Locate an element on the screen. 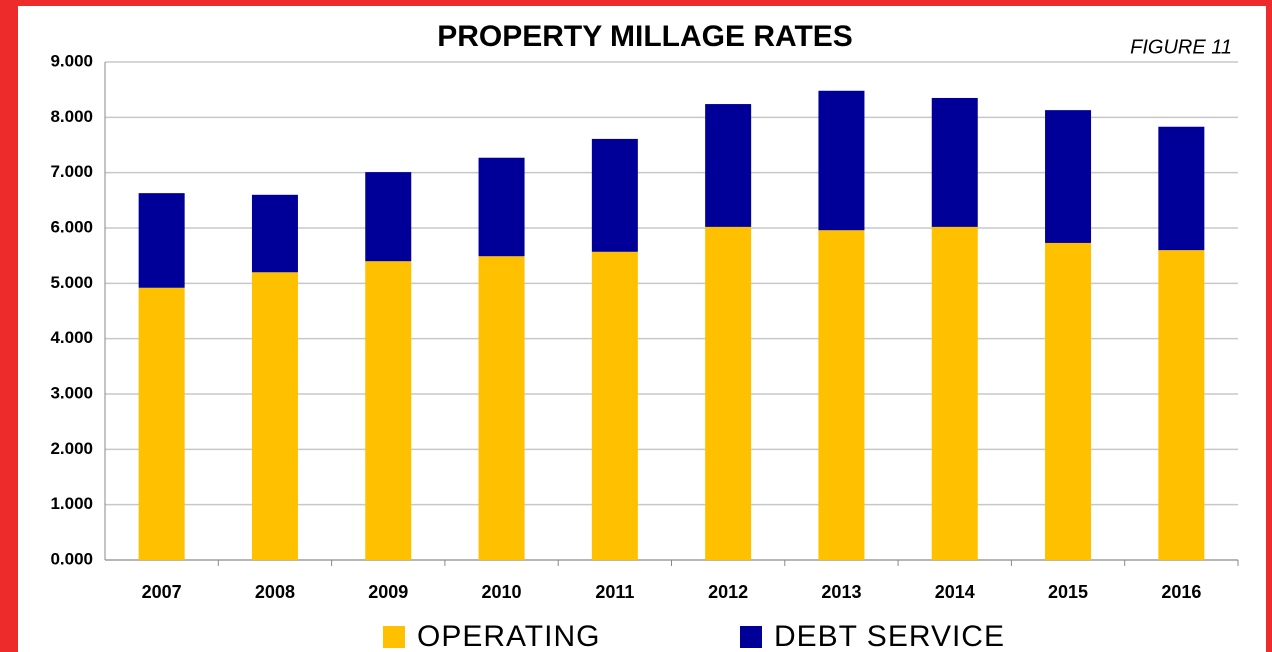 The height and width of the screenshot is (652, 1272). y-tick-label: 3.000 is located at coordinates (71, 392).